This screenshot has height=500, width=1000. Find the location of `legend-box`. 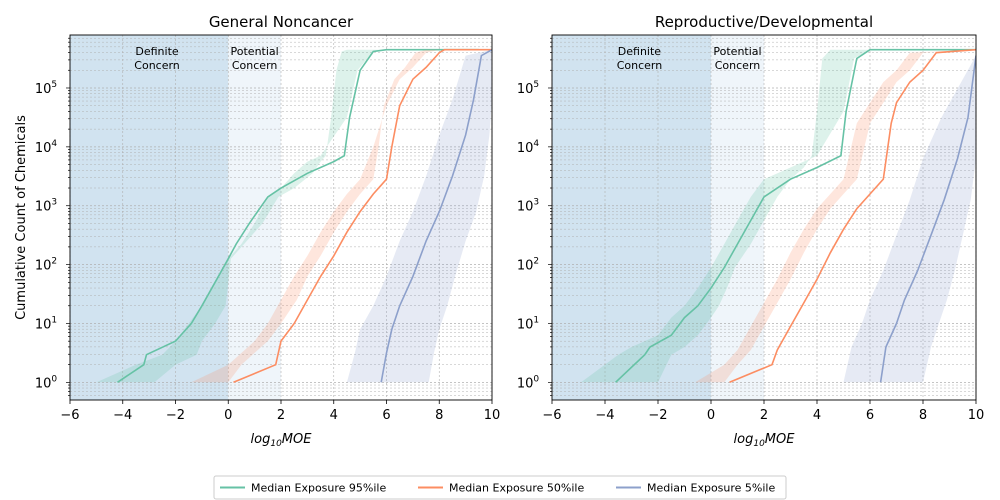

legend-box is located at coordinates (500, 487).